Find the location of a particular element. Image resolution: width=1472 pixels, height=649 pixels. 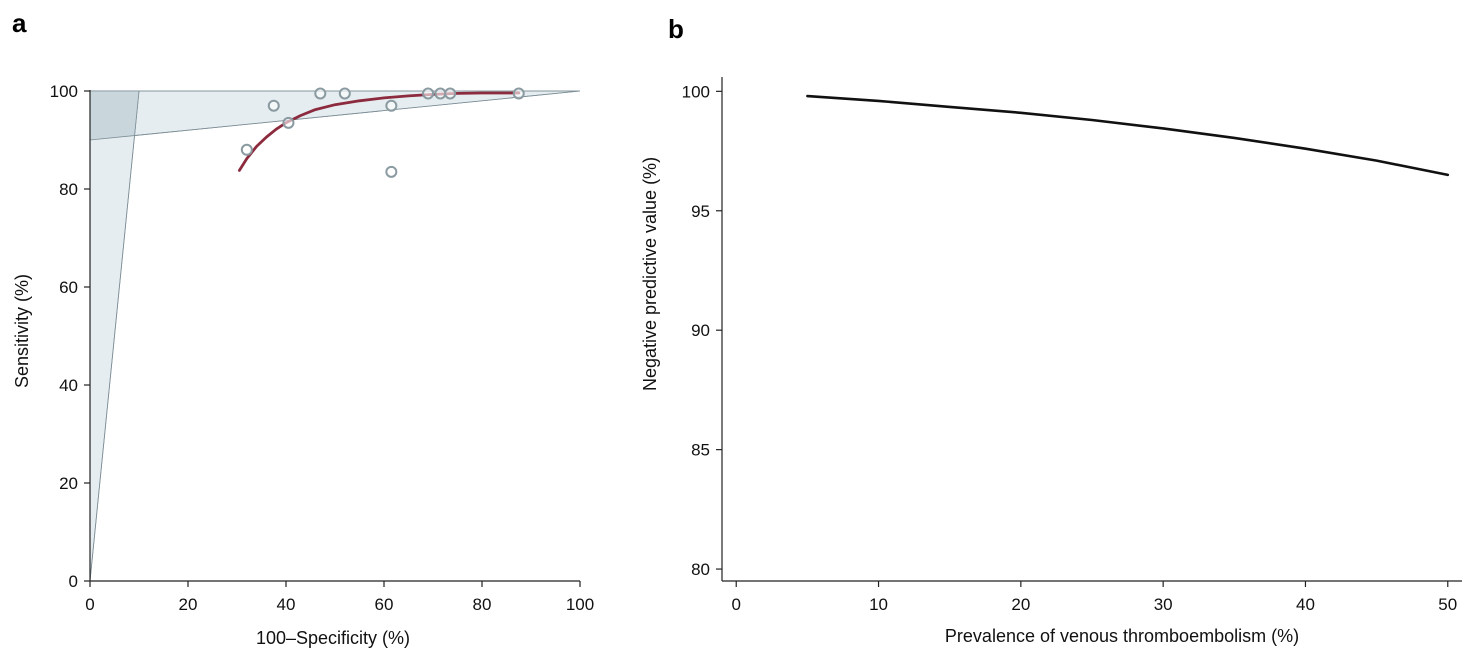

x-tick-label-b: 40 is located at coordinates (1305, 604).